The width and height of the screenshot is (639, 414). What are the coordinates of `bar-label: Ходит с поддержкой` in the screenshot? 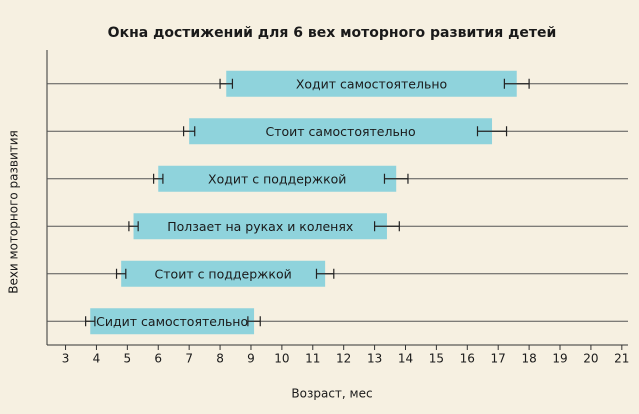 It's located at (277, 178).